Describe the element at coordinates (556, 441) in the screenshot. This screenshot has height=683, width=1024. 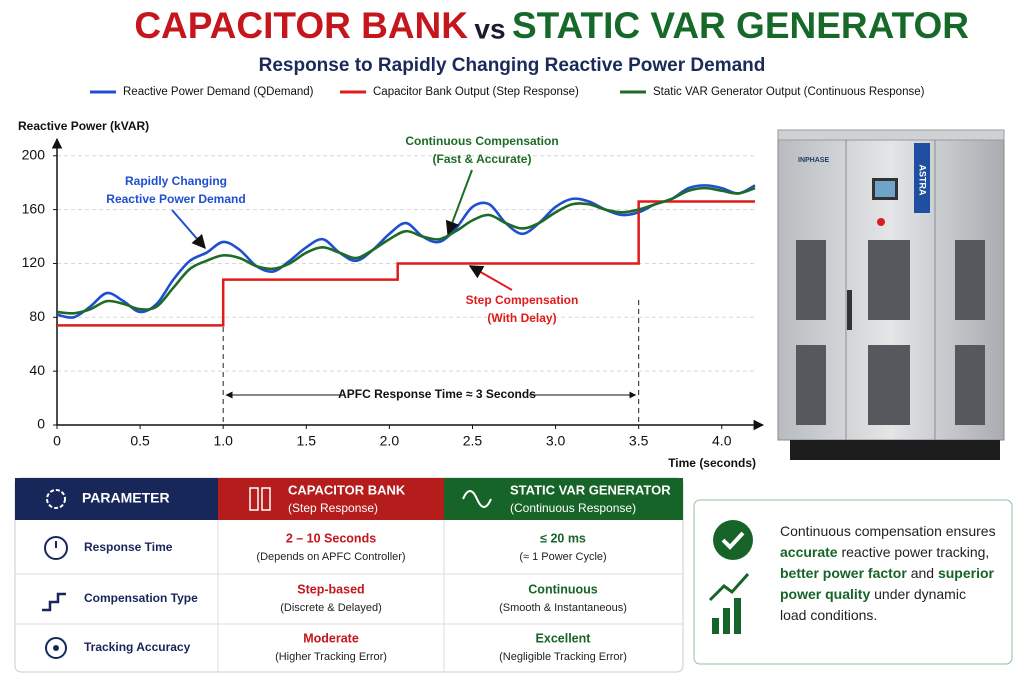
I see `x-tick-label: 3.0` at that location.